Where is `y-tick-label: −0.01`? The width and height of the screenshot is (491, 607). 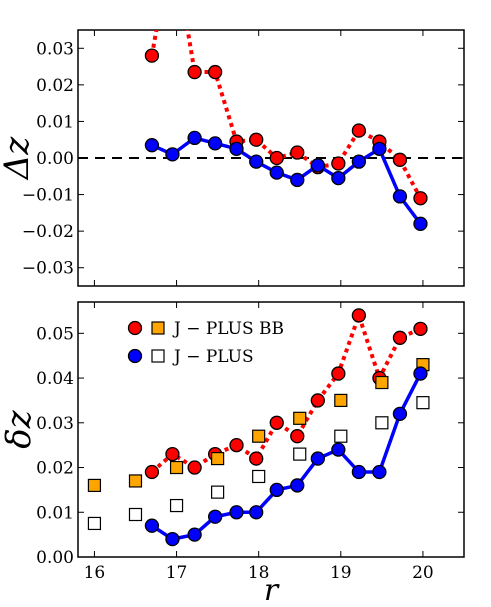
y-tick-label: −0.01 is located at coordinates (48, 196).